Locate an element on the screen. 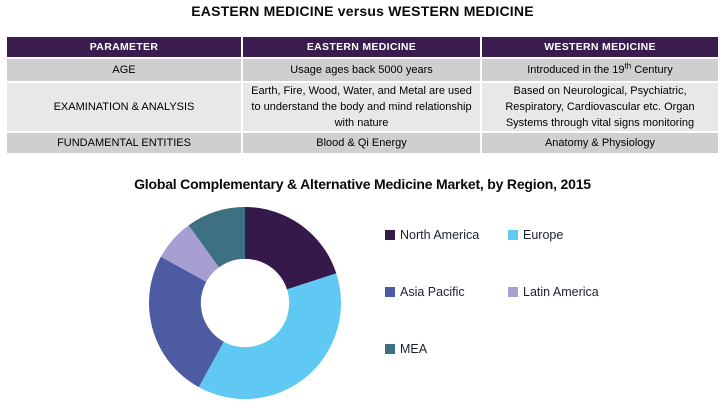 This screenshot has height=415, width=725. cell-age-western-text-2: Century is located at coordinates (652, 69).